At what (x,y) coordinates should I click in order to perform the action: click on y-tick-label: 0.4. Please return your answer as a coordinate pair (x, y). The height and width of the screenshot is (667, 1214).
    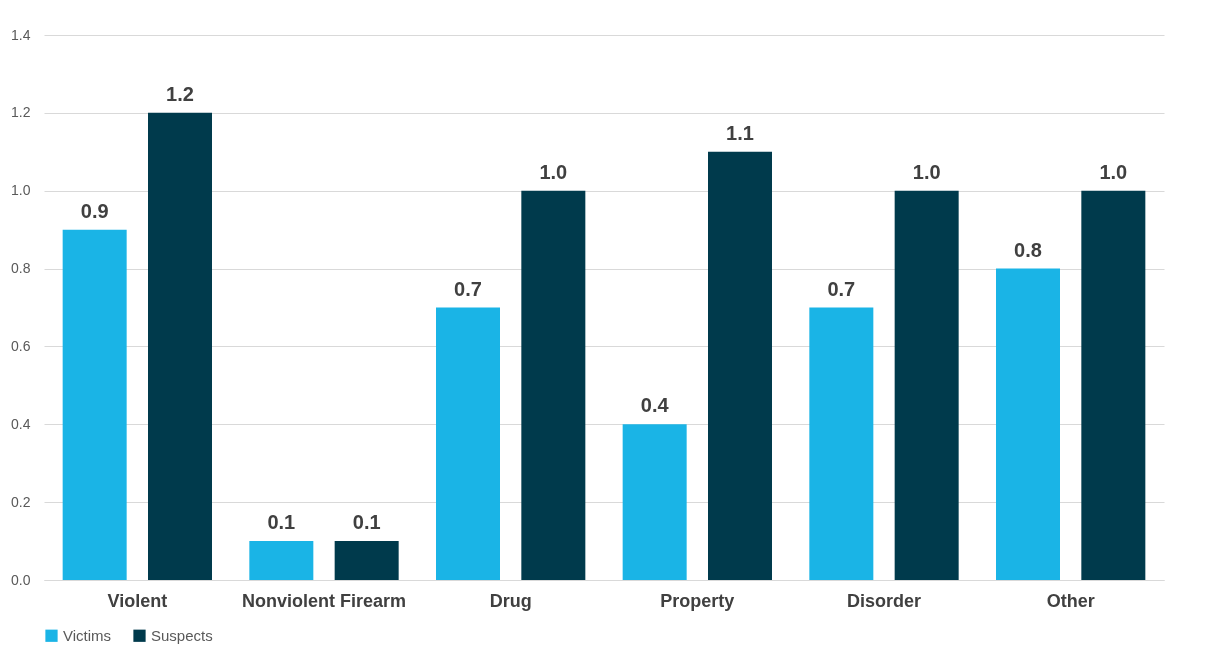
    Looking at the image, I should click on (21, 423).